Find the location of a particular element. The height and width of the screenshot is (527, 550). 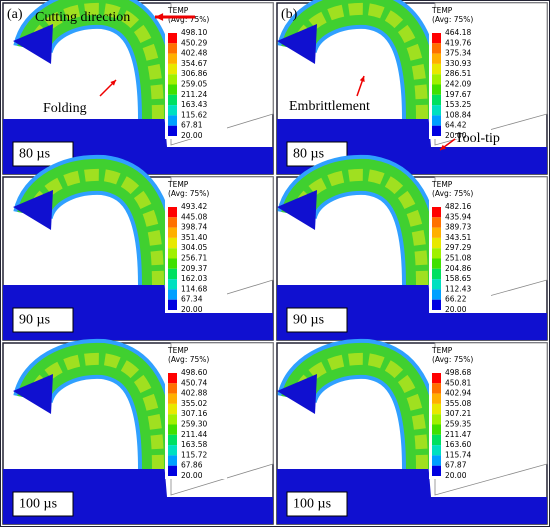

time-label: 100 µs is located at coordinates (312, 504).